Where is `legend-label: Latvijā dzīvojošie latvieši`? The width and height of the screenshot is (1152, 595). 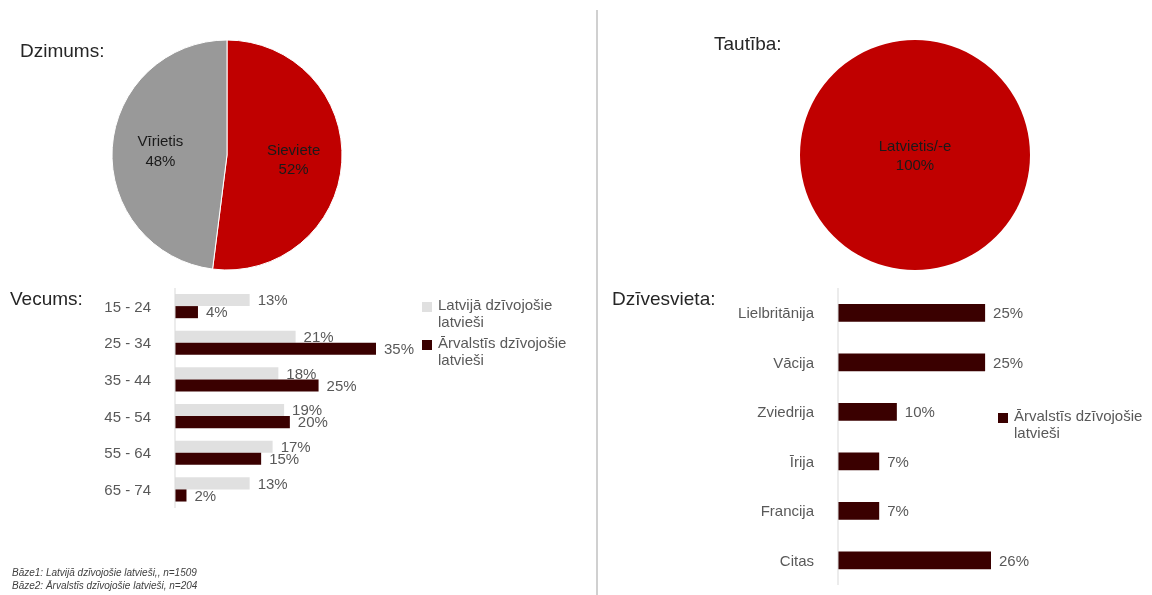
legend-label: Latvijā dzīvojošie latvieši is located at coordinates (496, 313).